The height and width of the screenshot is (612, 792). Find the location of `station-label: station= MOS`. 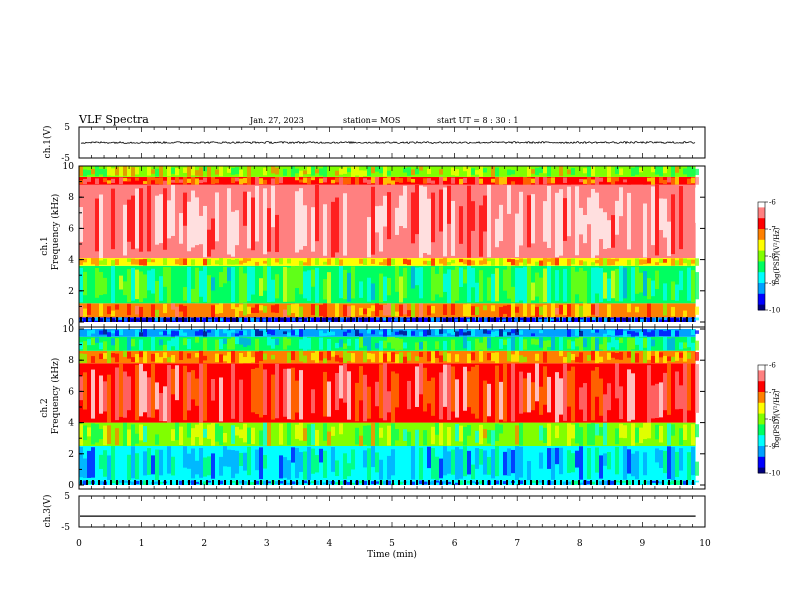

station-label: station= MOS is located at coordinates (371, 120).